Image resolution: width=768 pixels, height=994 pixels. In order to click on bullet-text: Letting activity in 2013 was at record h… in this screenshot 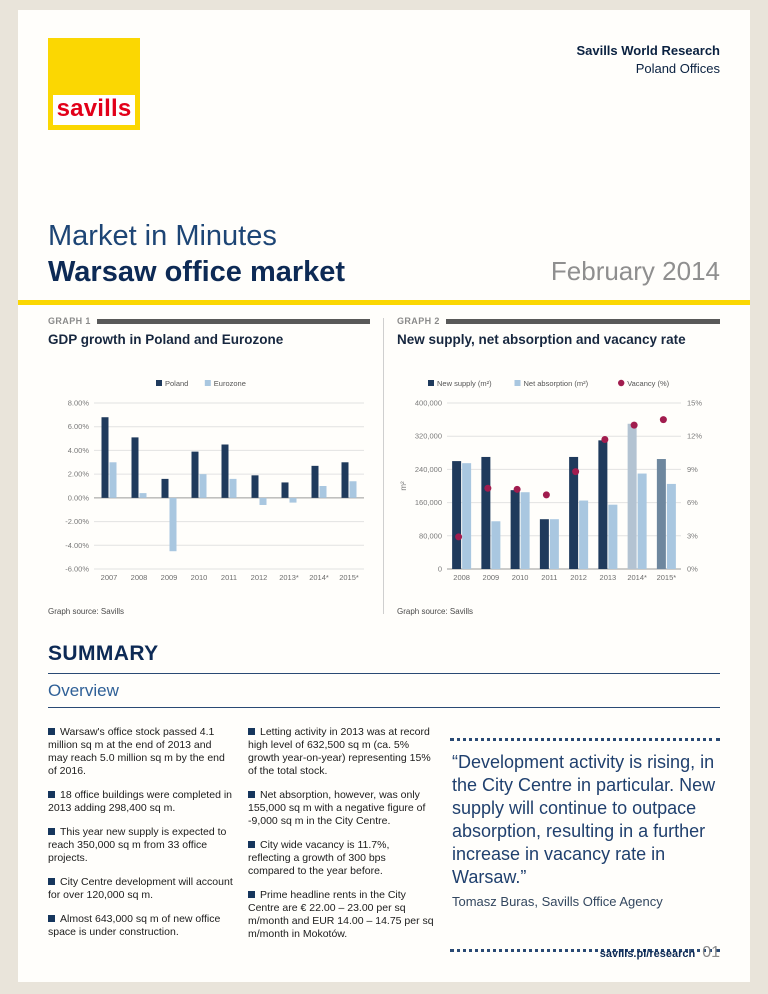, I will do `click(339, 752)`.